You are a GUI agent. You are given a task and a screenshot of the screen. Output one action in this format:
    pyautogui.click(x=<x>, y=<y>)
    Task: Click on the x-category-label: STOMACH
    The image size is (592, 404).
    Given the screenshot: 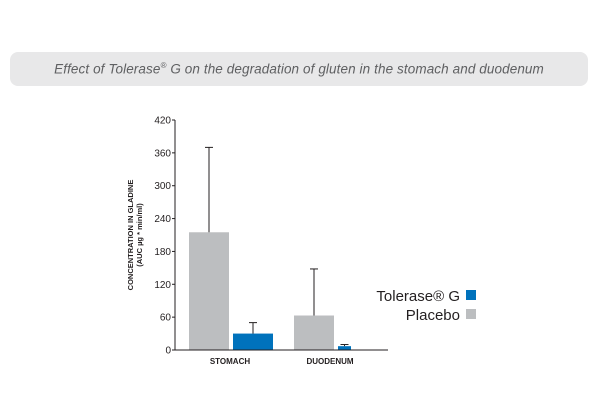 What is the action you would take?
    pyautogui.click(x=230, y=361)
    